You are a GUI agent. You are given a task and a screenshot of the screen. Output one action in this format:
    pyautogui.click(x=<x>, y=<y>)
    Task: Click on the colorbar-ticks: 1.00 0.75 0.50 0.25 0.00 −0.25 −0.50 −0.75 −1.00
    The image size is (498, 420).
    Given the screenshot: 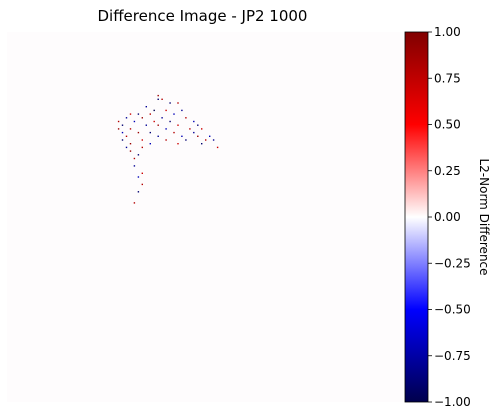 What is the action you would take?
    pyautogui.click(x=449, y=217)
    